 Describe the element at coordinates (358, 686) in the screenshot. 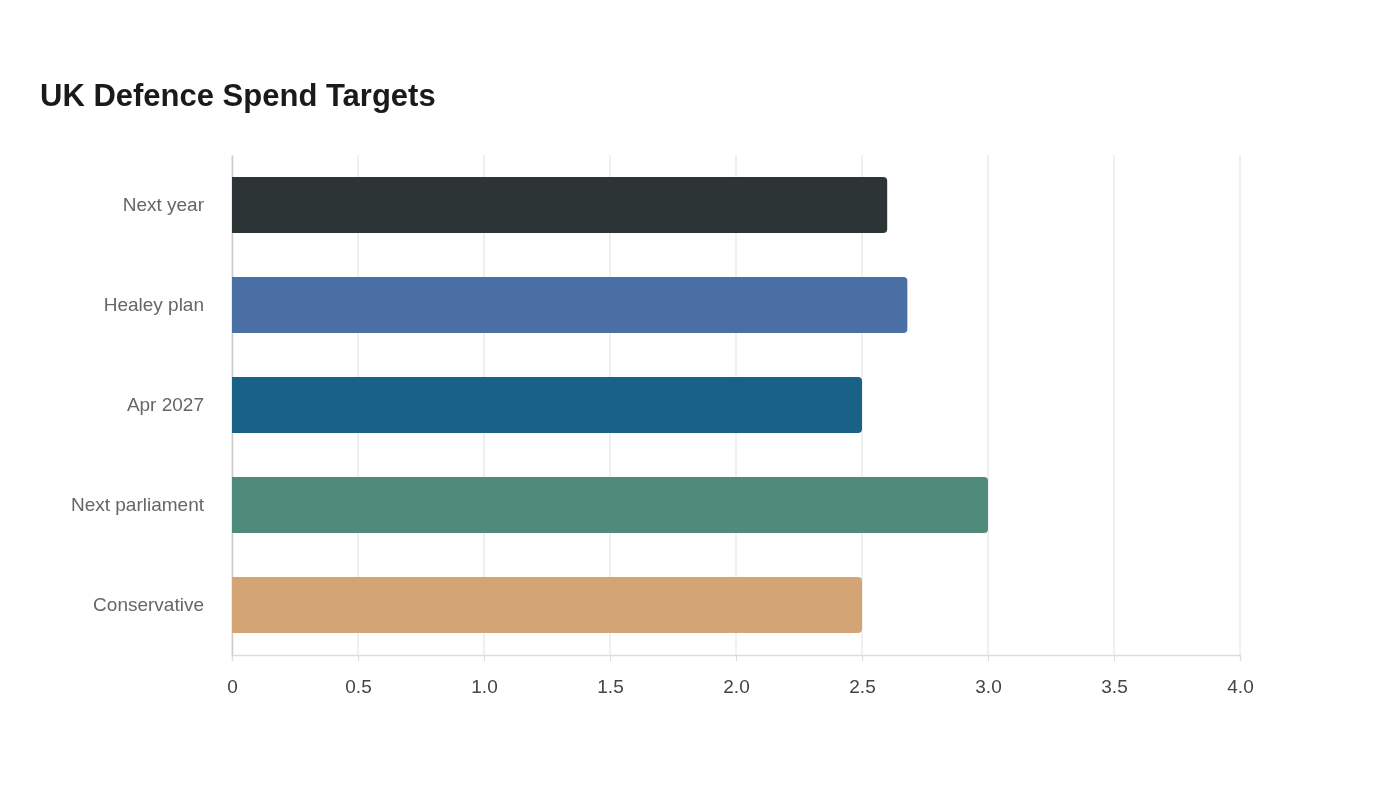

I see `x-tick-label: 0.5` at that location.